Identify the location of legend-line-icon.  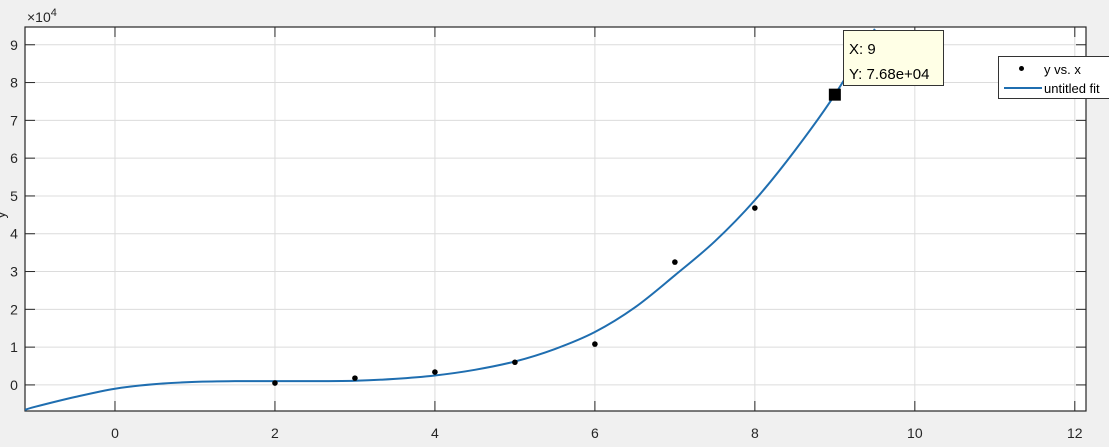
(1023, 88).